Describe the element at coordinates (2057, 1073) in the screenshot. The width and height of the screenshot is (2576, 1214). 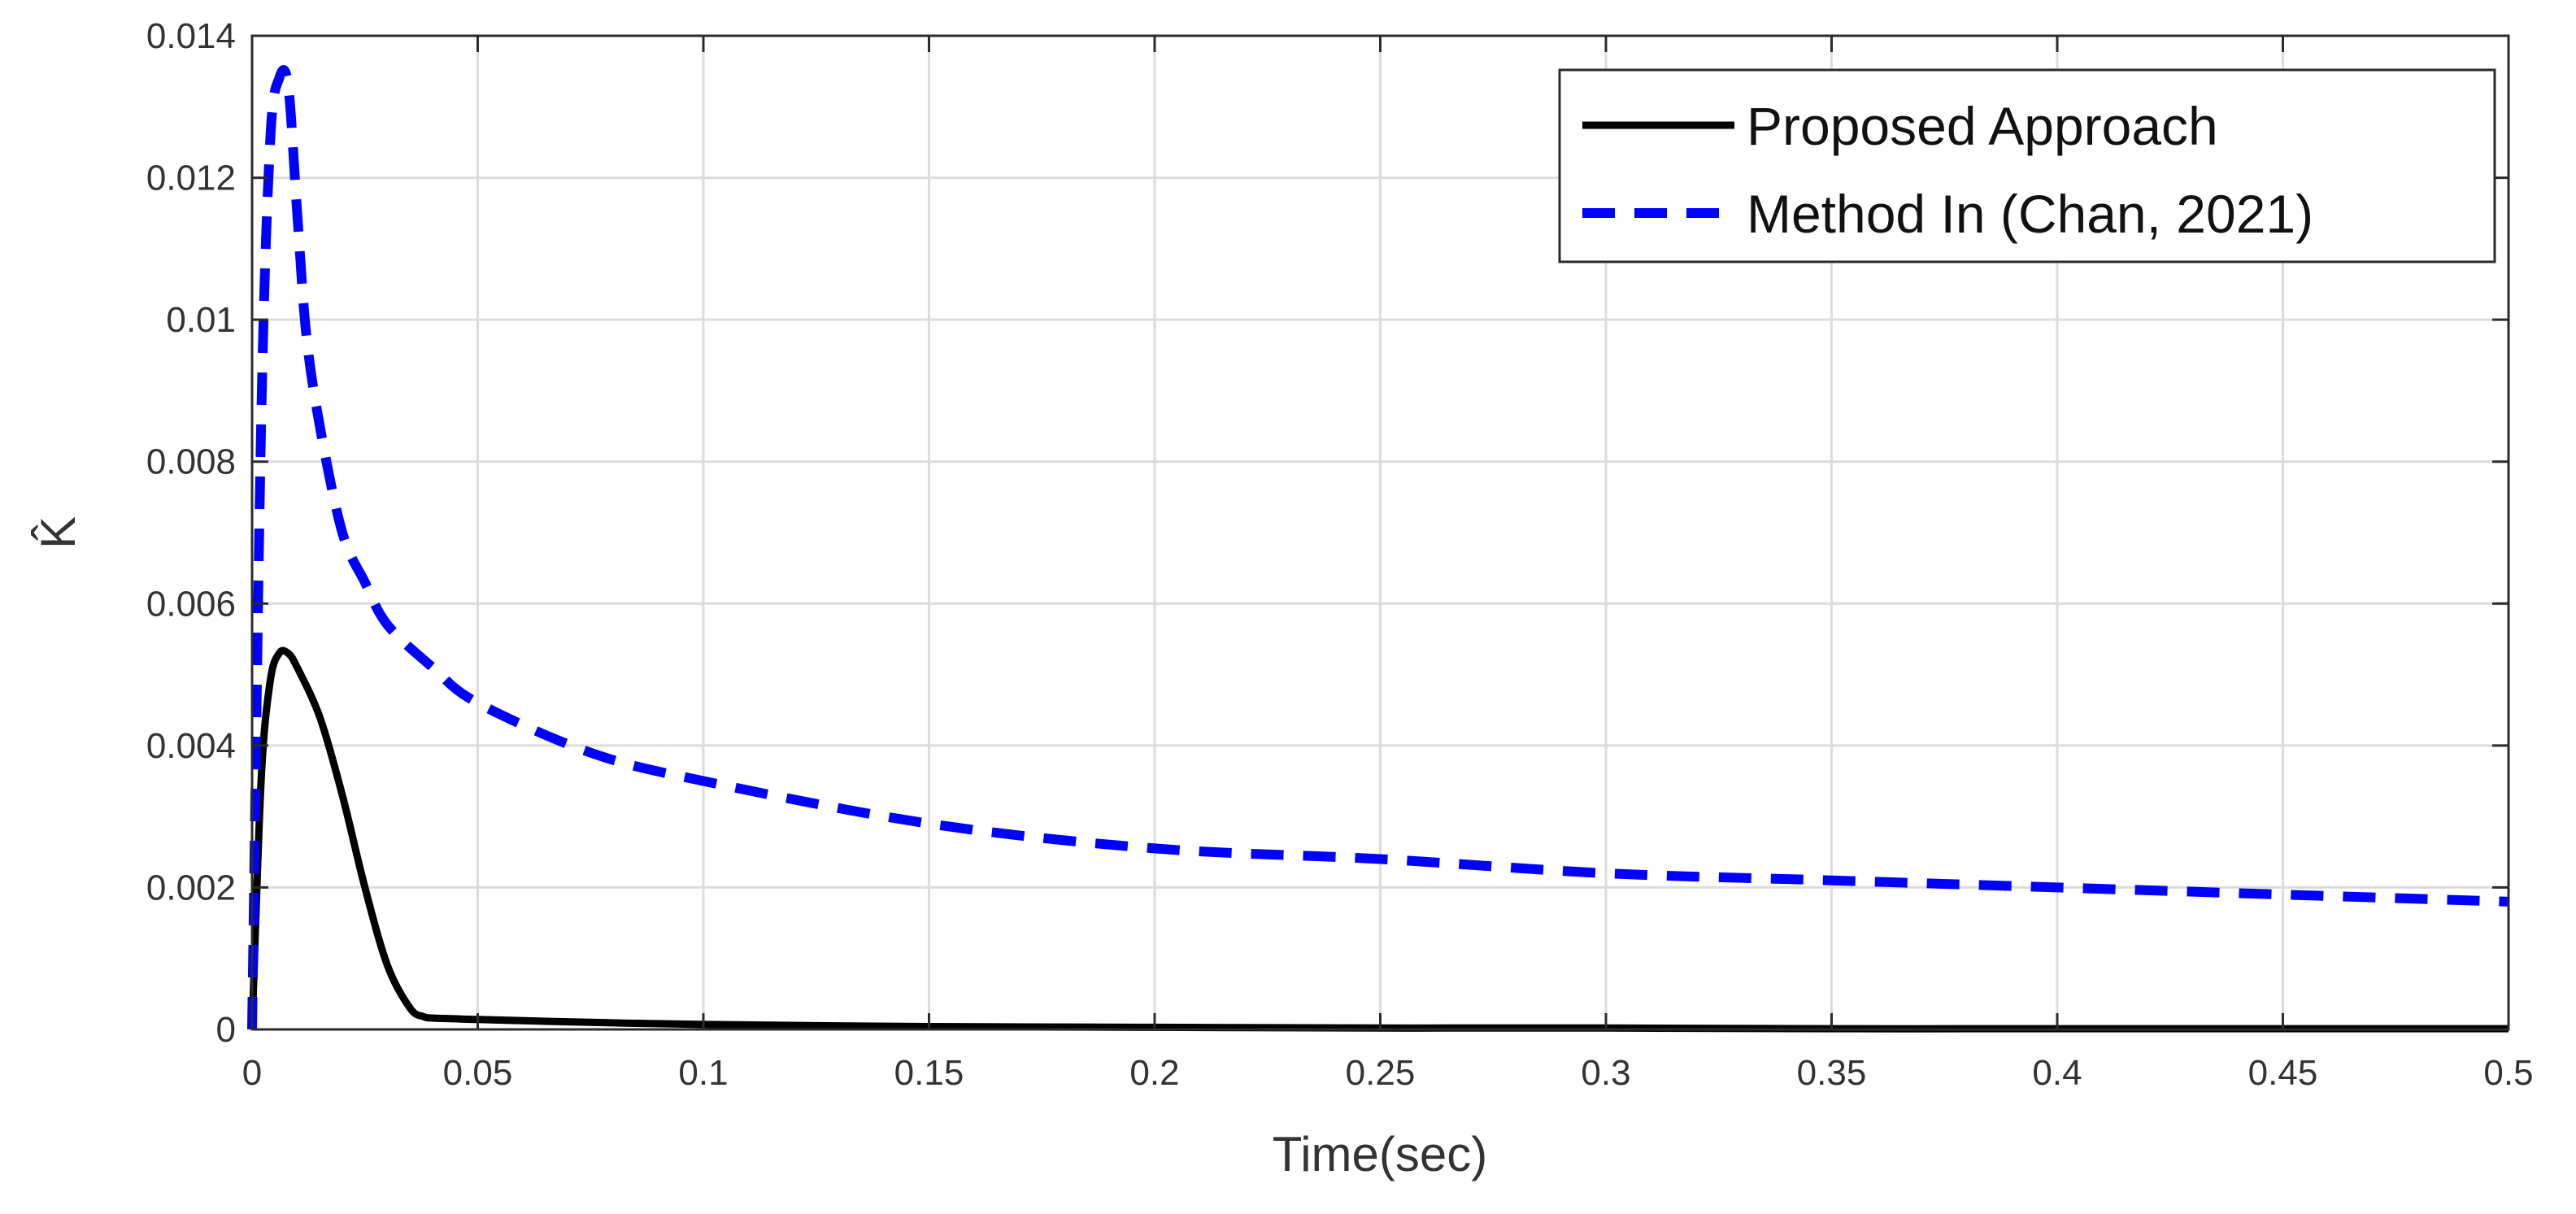
I see `x-tick-label: 0.4` at that location.